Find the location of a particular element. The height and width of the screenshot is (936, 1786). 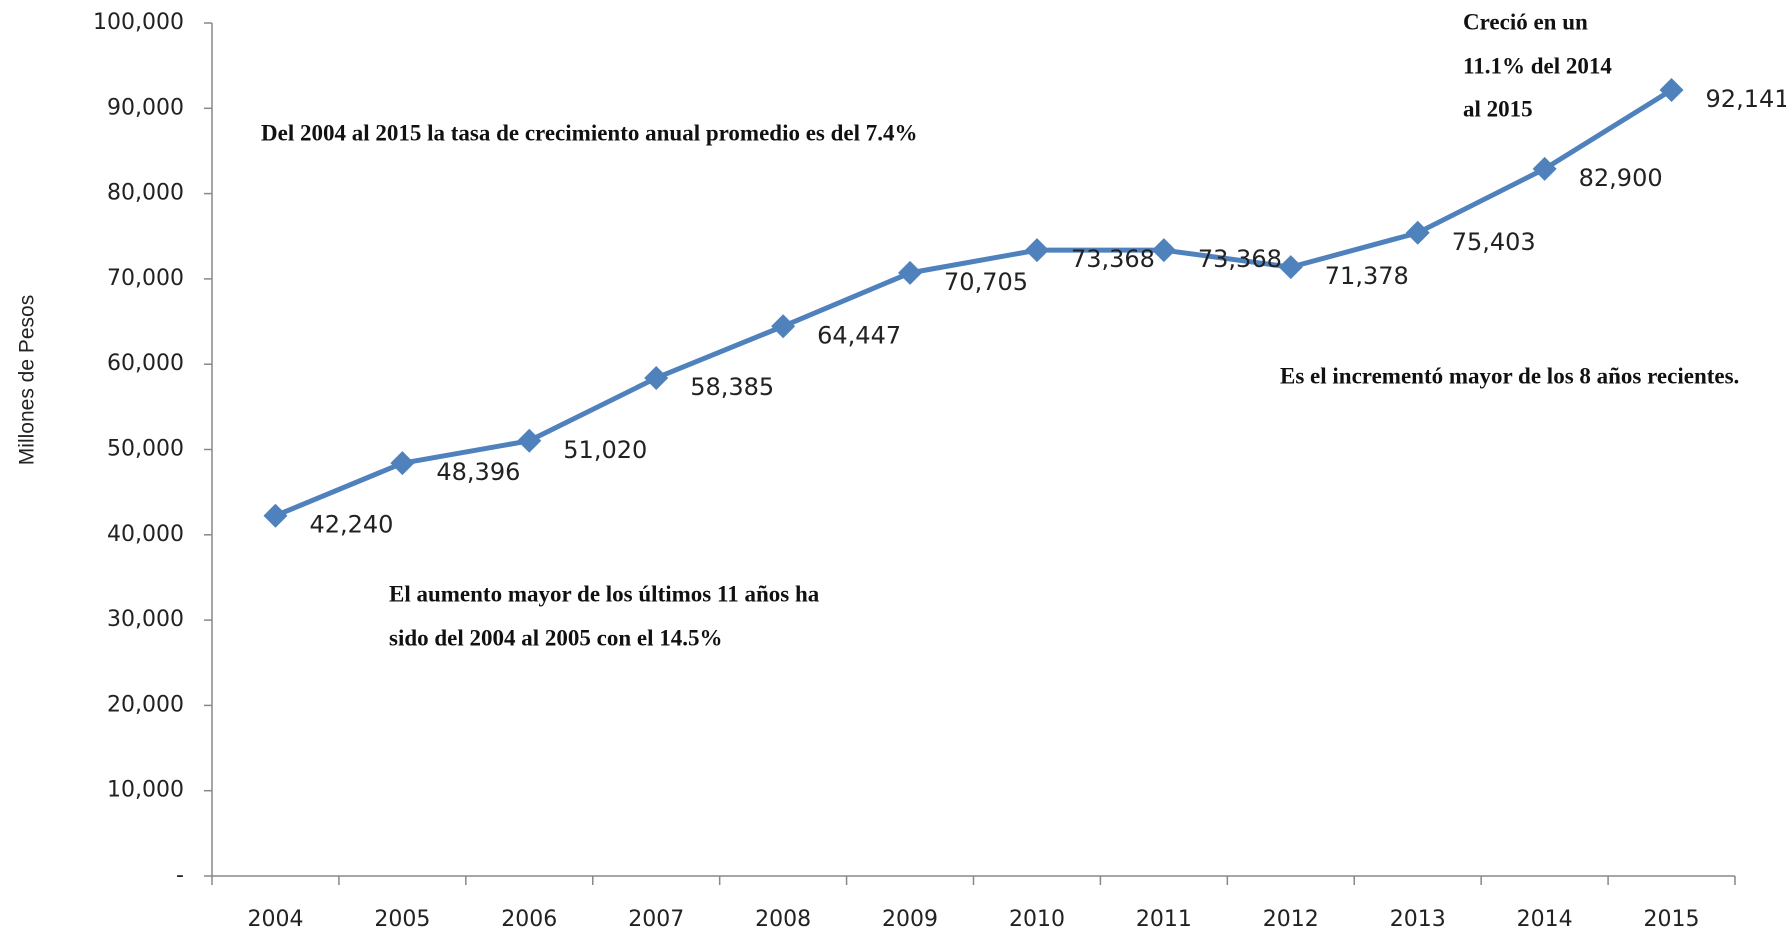

y-tick-label: 20,000 is located at coordinates (145, 704).